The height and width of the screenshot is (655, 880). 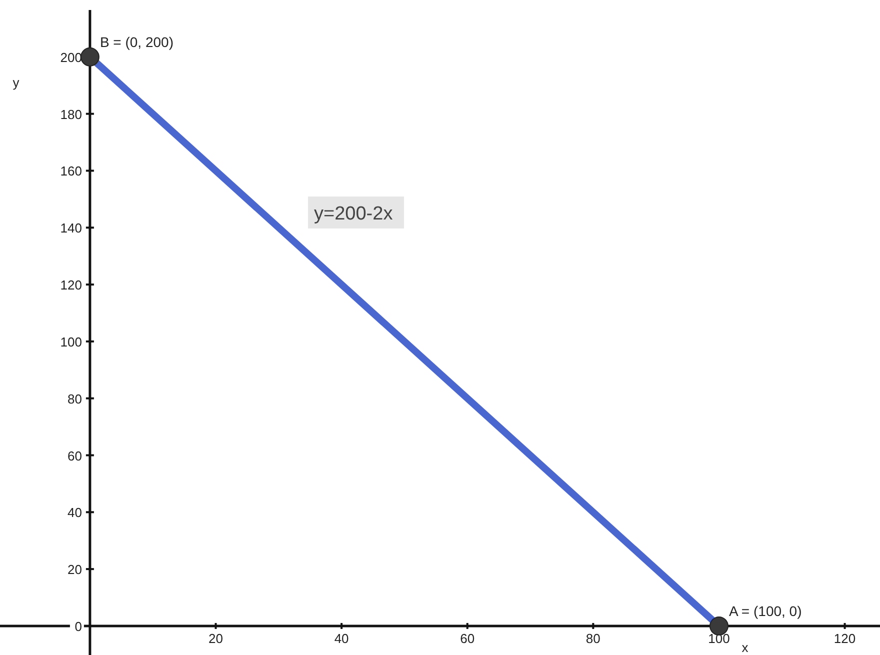 What do you see at coordinates (765, 610) in the screenshot?
I see `annotation: A = (100, 0)` at bounding box center [765, 610].